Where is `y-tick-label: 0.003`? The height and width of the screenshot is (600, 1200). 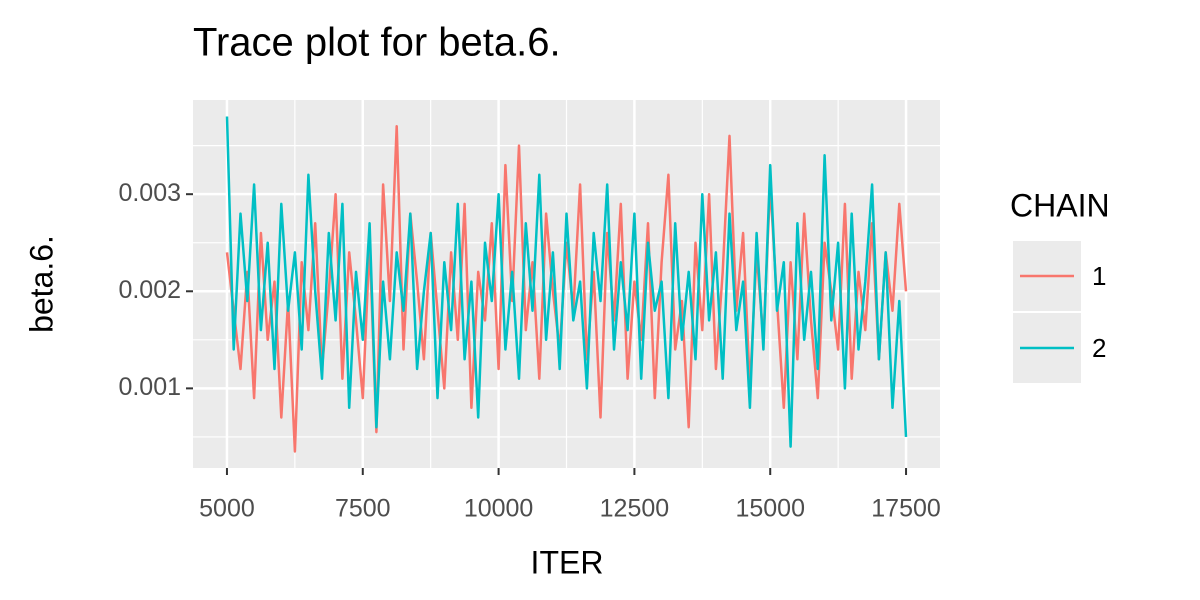 y-tick-label: 0.003 is located at coordinates (149, 193).